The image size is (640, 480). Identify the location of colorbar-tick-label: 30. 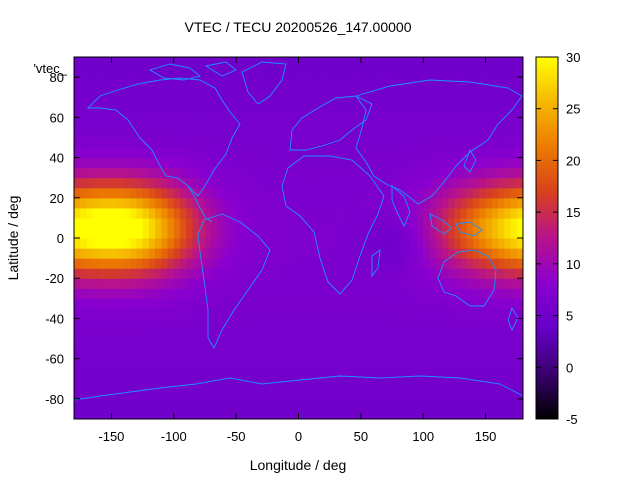
(573, 57).